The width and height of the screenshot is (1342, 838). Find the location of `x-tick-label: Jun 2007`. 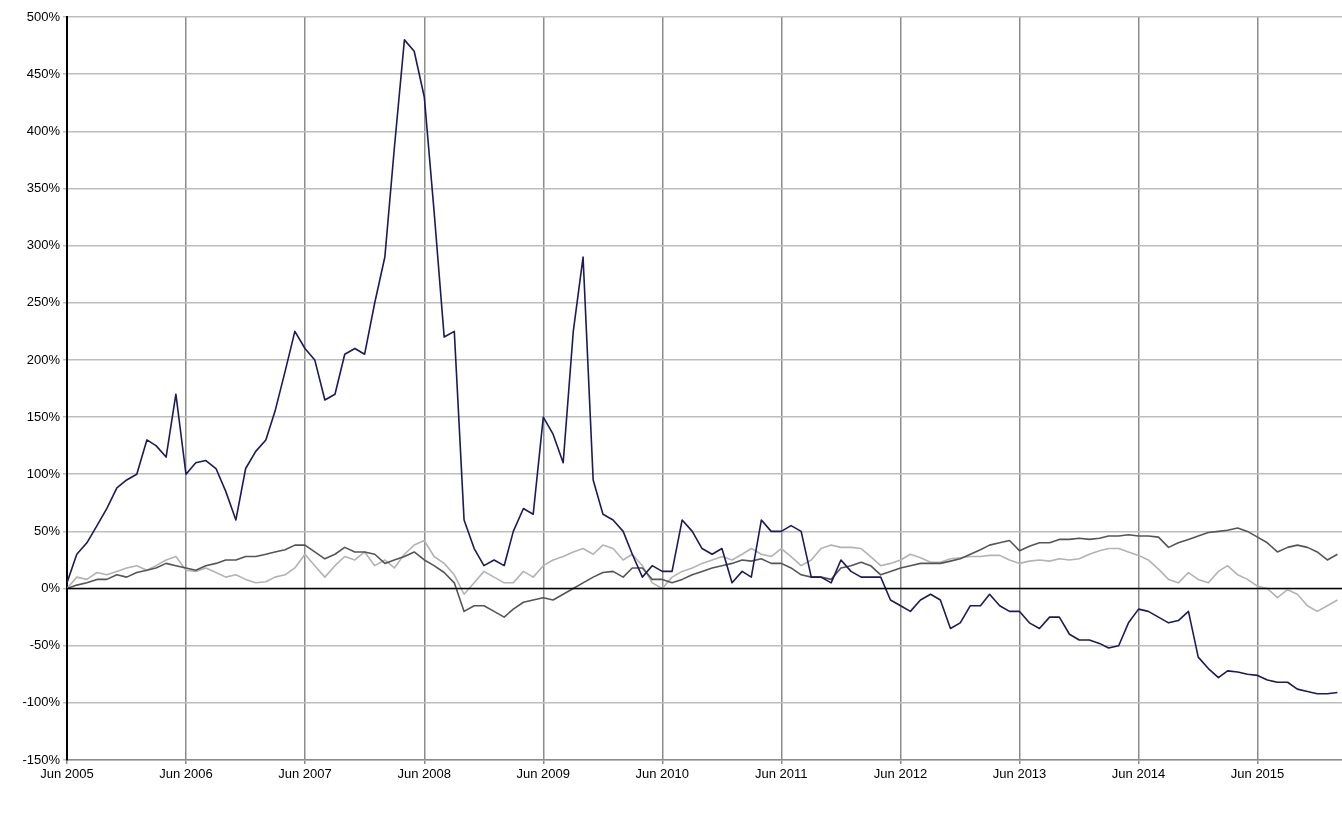

x-tick-label: Jun 2007 is located at coordinates (305, 774).